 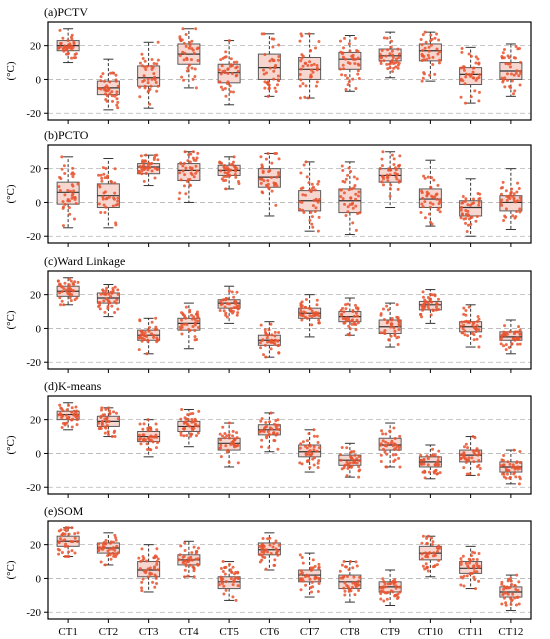 I want to click on x-tick-label: CT4, so click(x=189, y=632).